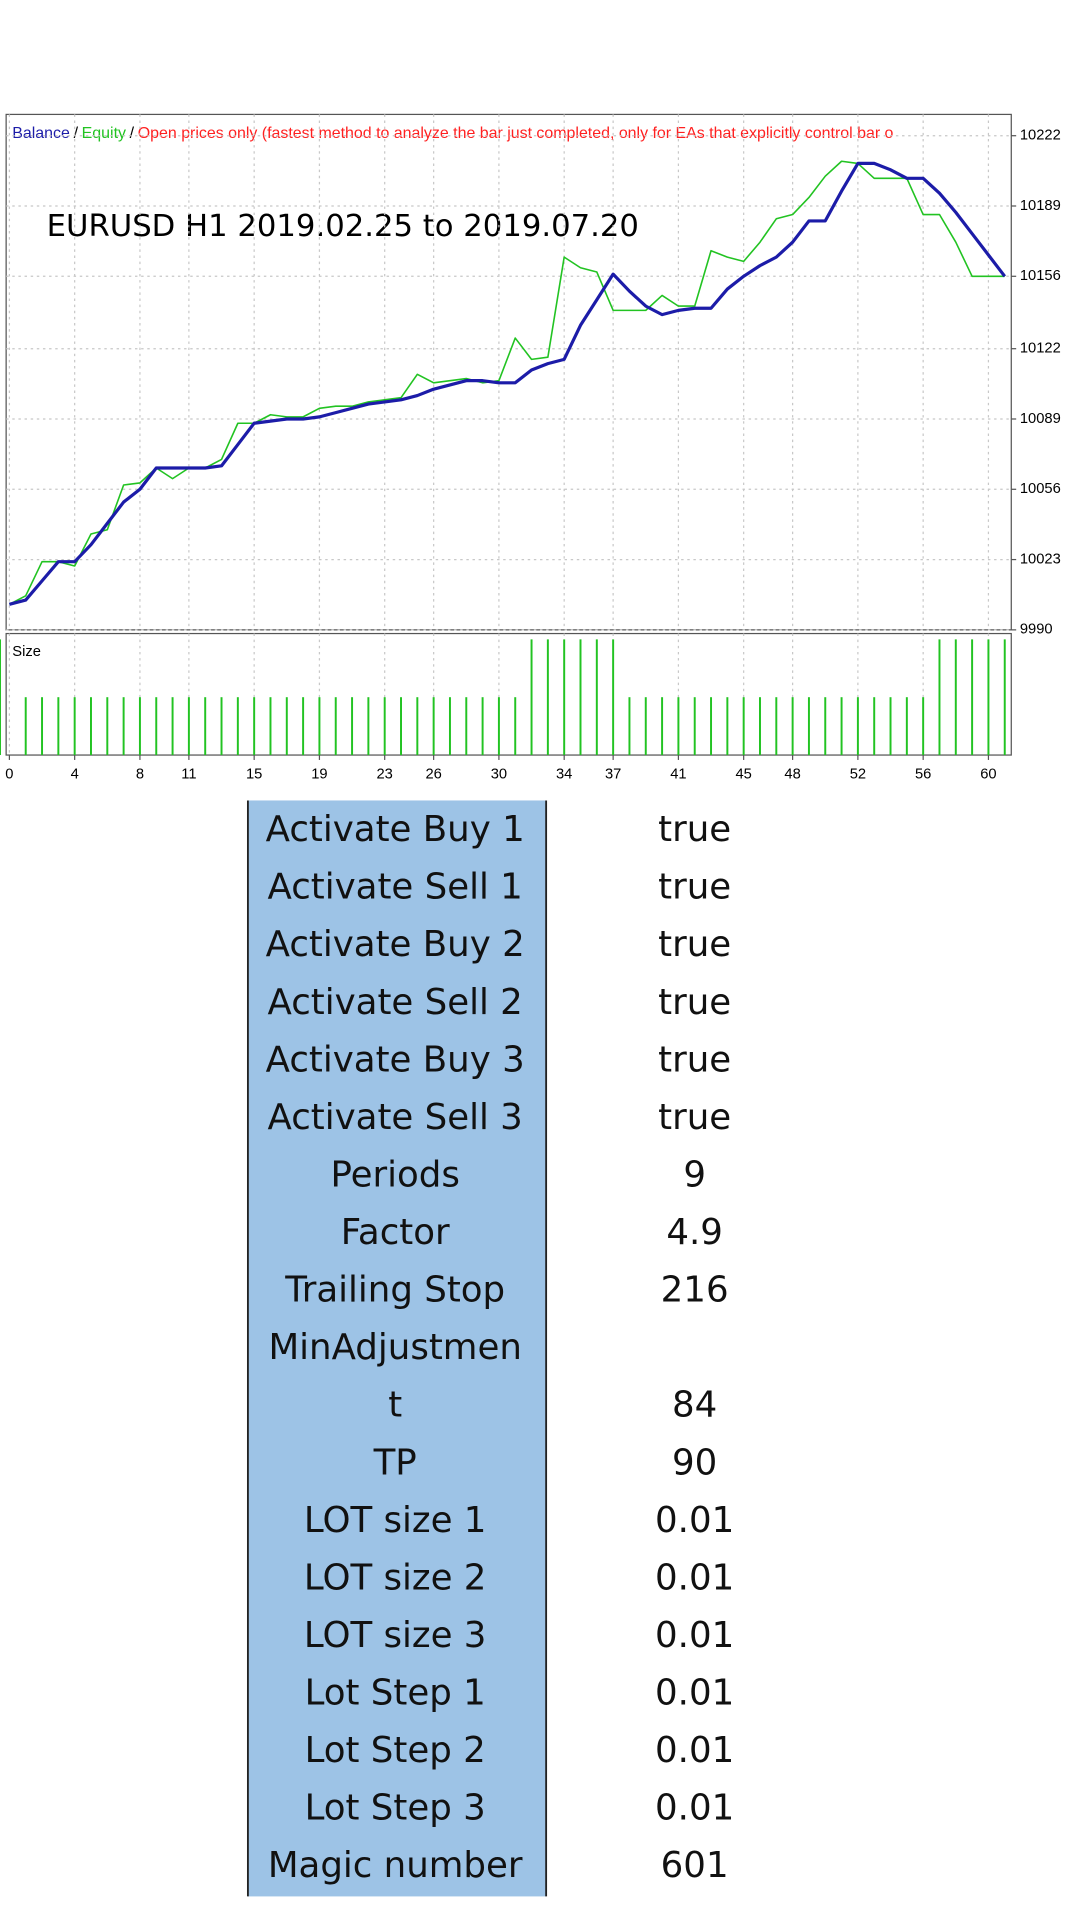  I want to click on x-tick-label: 34, so click(564, 775).